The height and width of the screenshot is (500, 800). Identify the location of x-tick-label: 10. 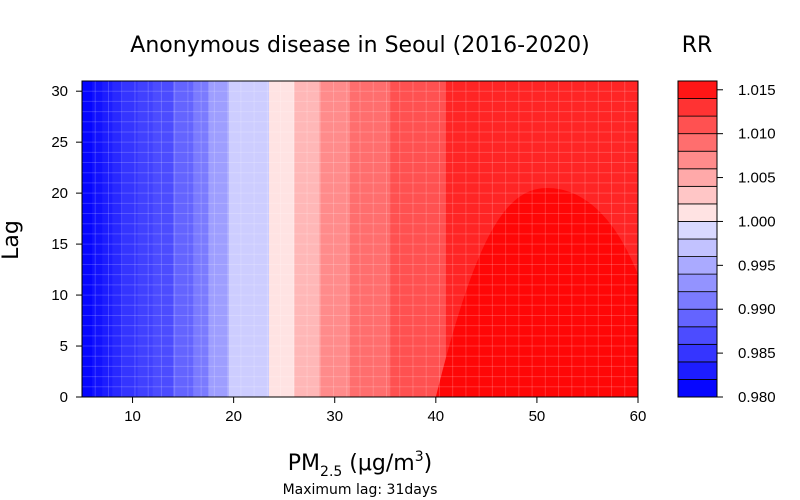
(132, 416).